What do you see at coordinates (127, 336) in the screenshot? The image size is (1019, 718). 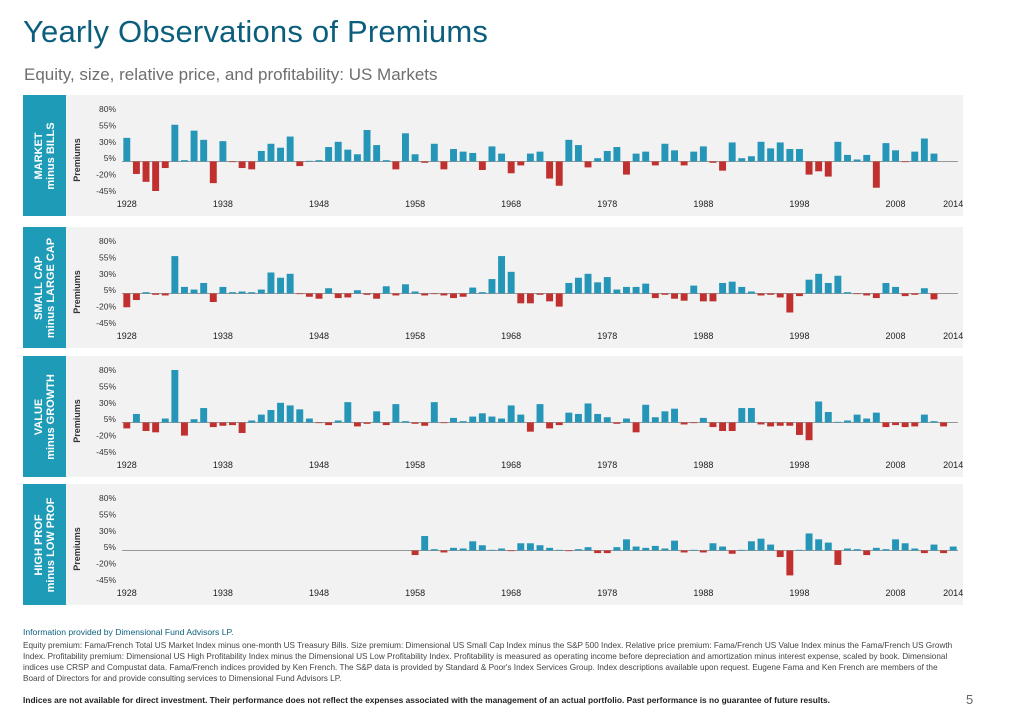 I see `x-tick-label: 1928` at bounding box center [127, 336].